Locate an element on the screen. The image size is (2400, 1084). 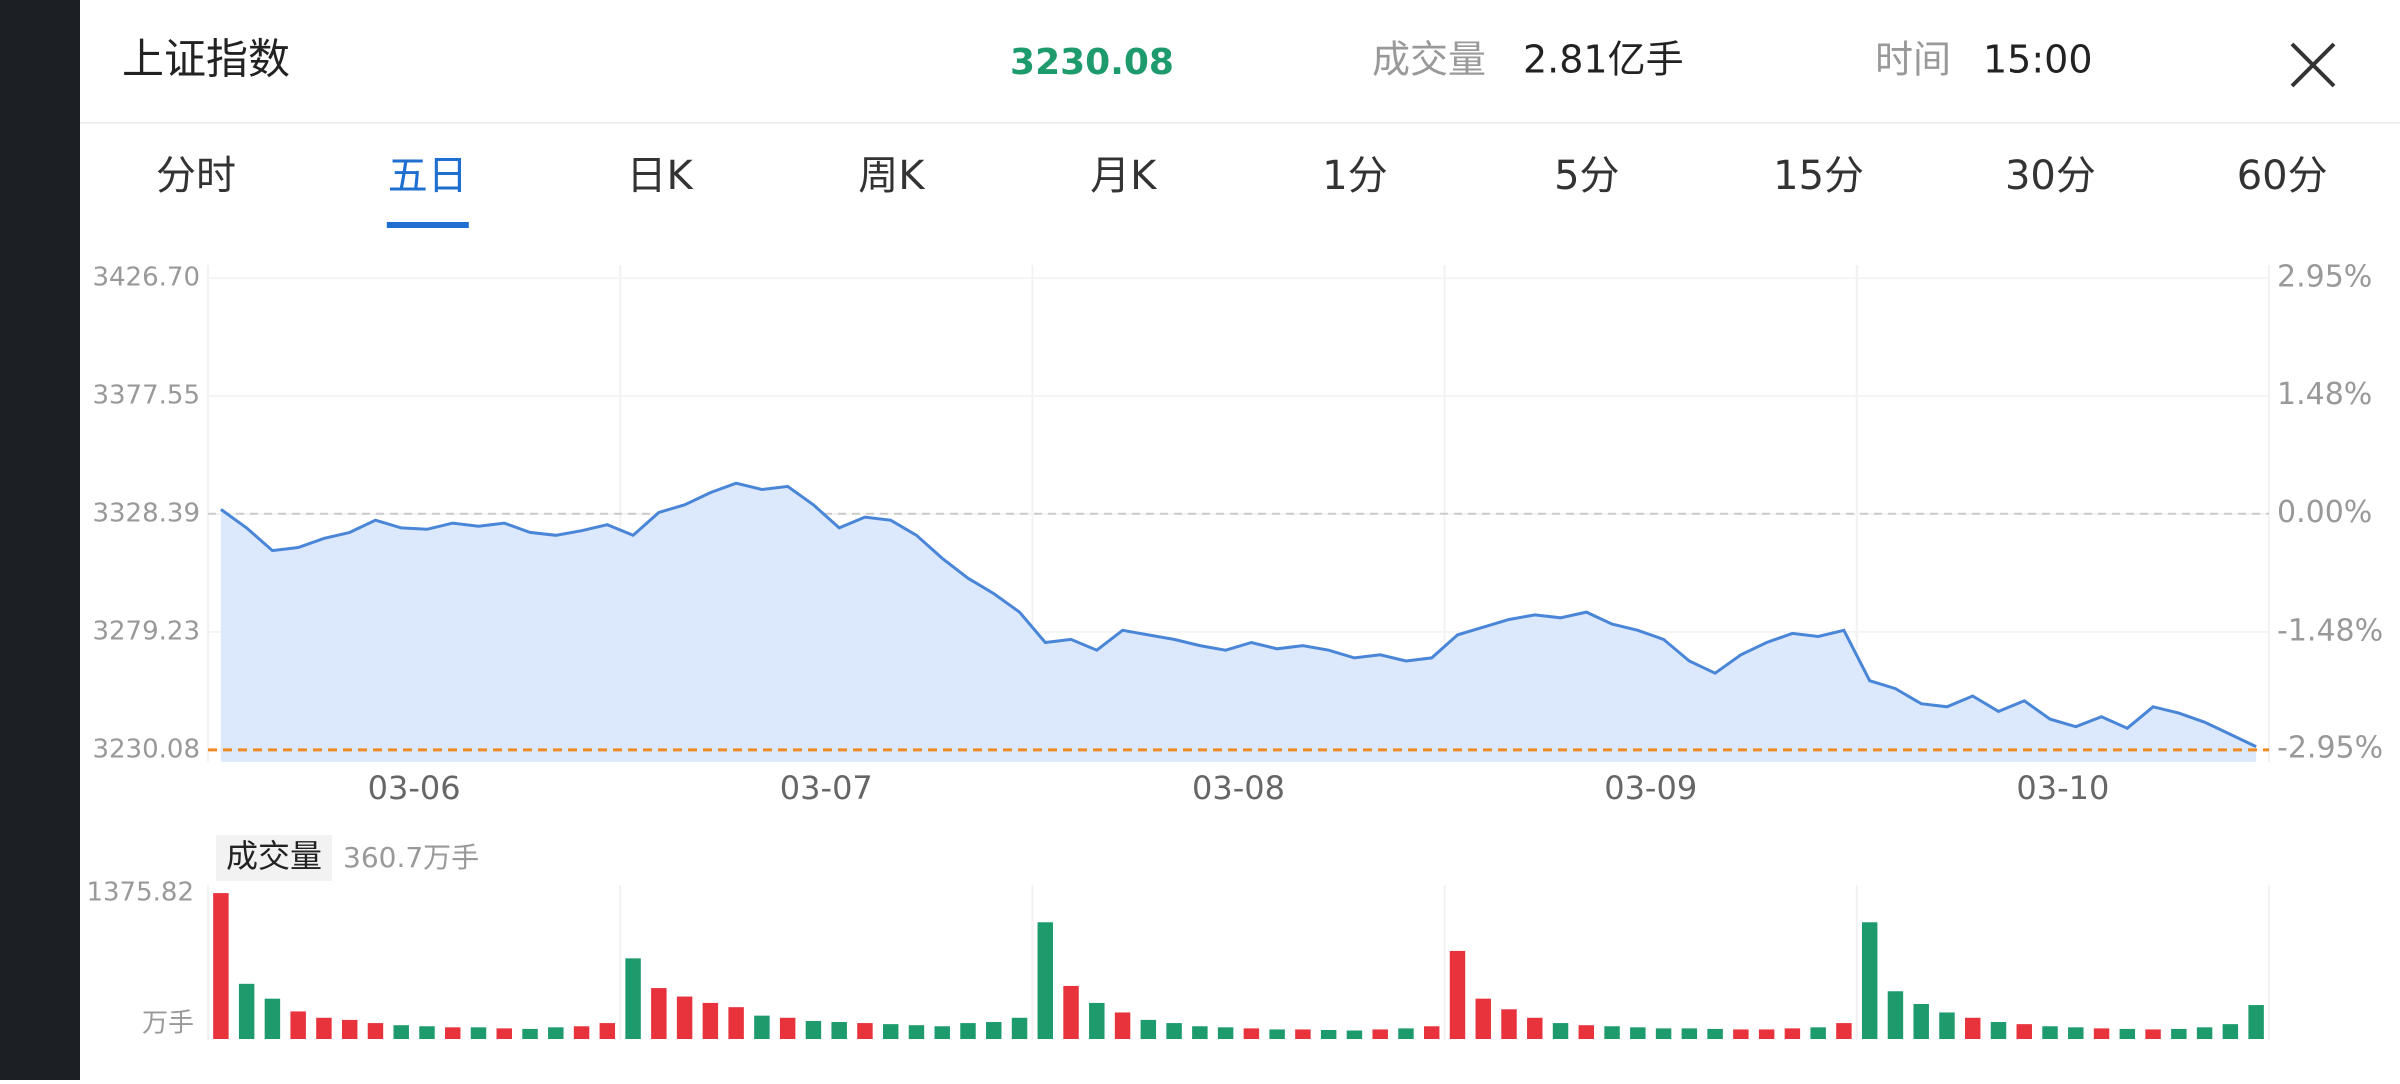
x-tick-label: 03-06 is located at coordinates (414, 788).